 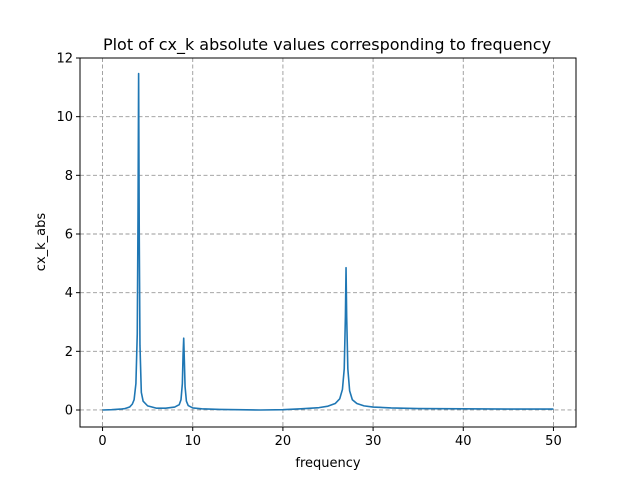 I want to click on x-tick-label: 0, so click(x=102, y=441).